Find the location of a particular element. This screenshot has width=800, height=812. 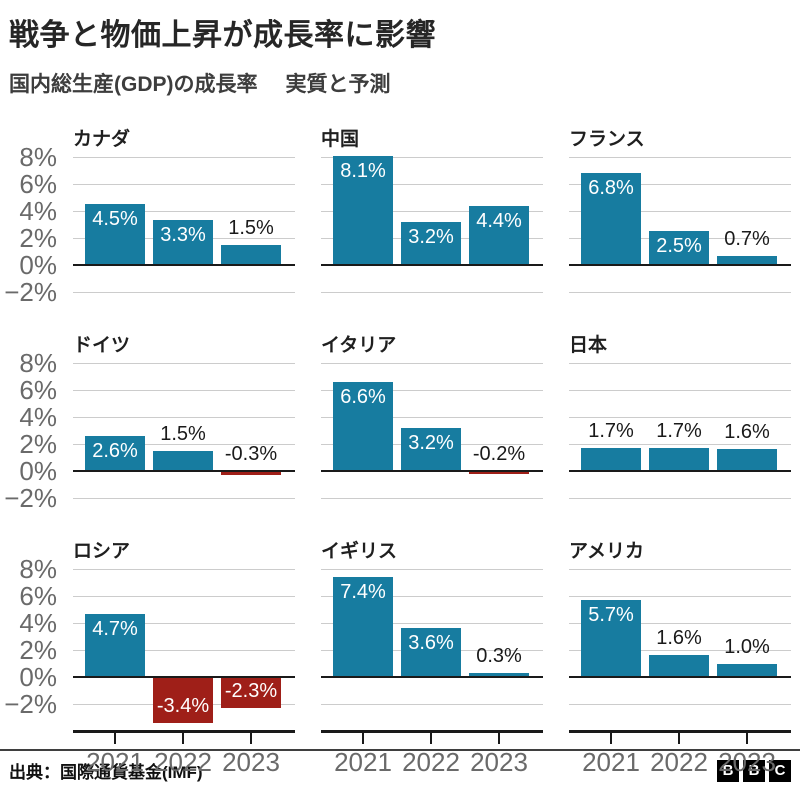

value-label: 6.6% is located at coordinates (363, 396).